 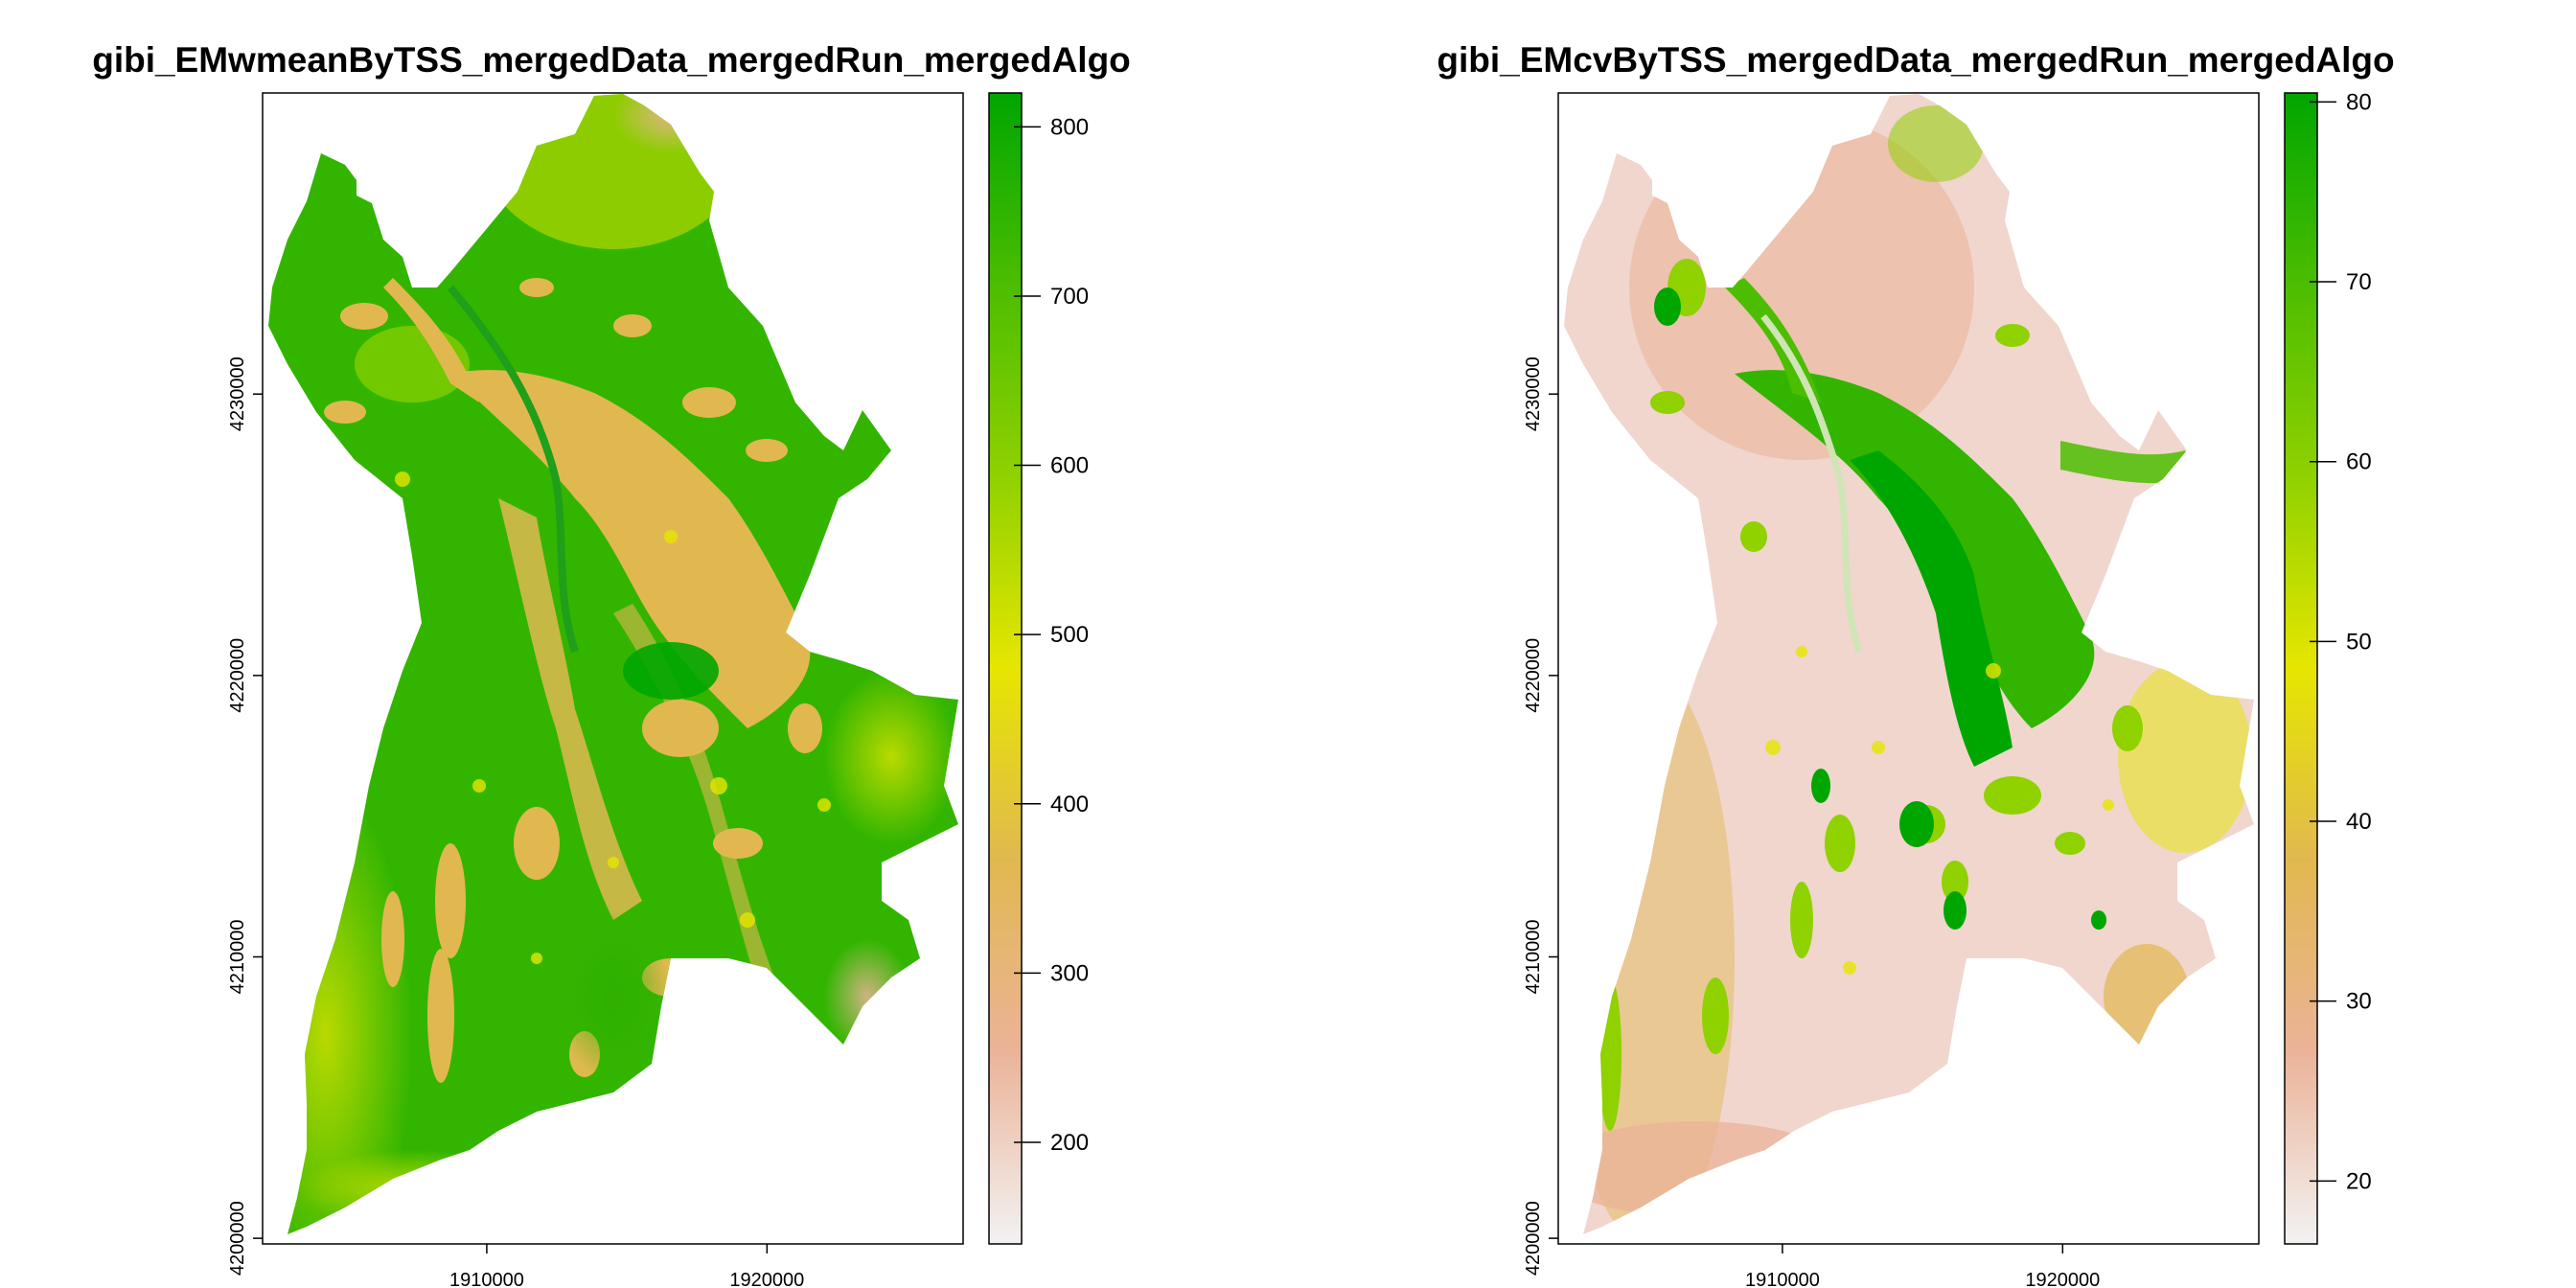 I want to click on slope-south-east, so click(x=2147, y=996).